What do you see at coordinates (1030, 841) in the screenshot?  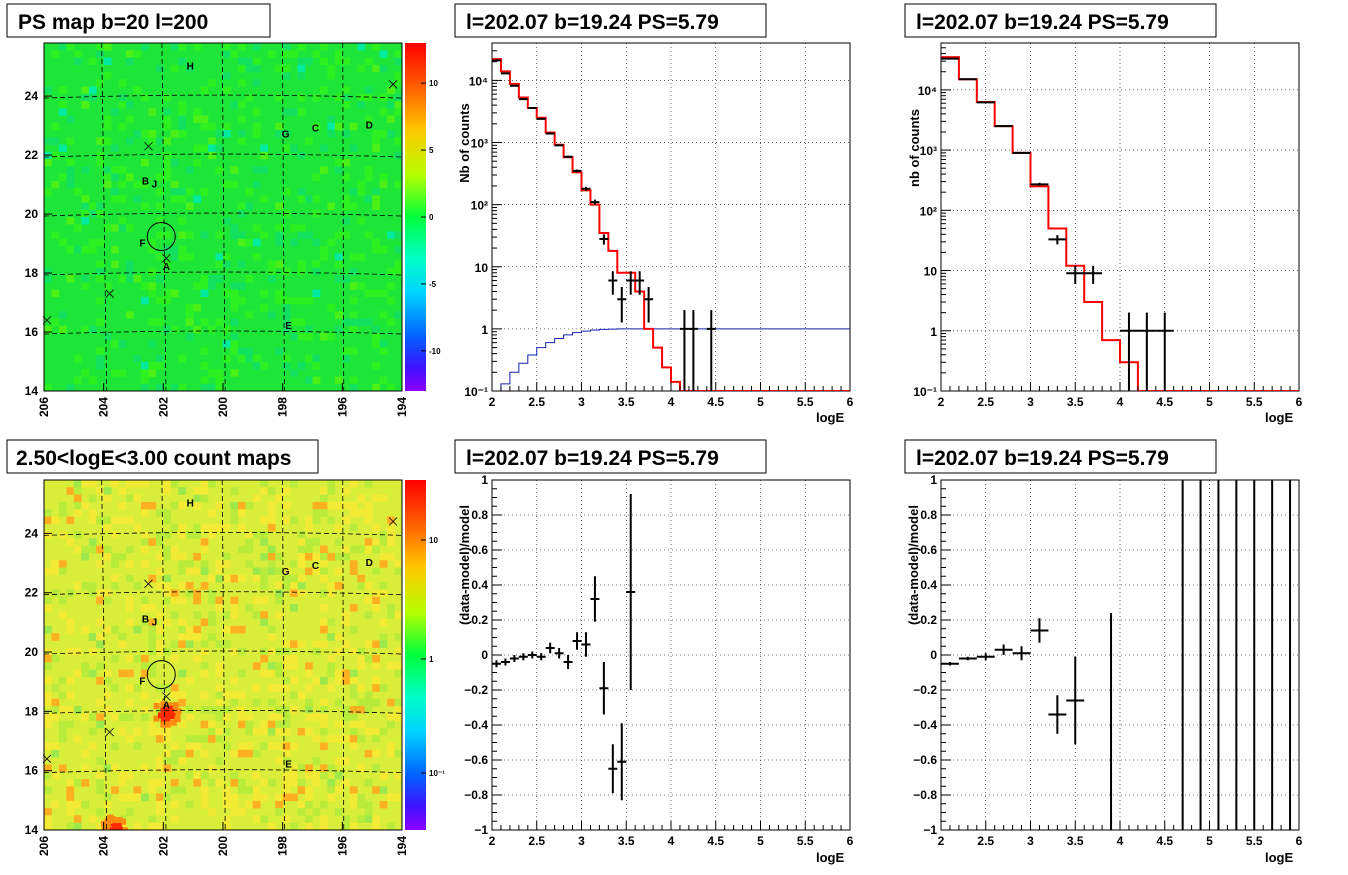 I see `x-tick-label: 3` at bounding box center [1030, 841].